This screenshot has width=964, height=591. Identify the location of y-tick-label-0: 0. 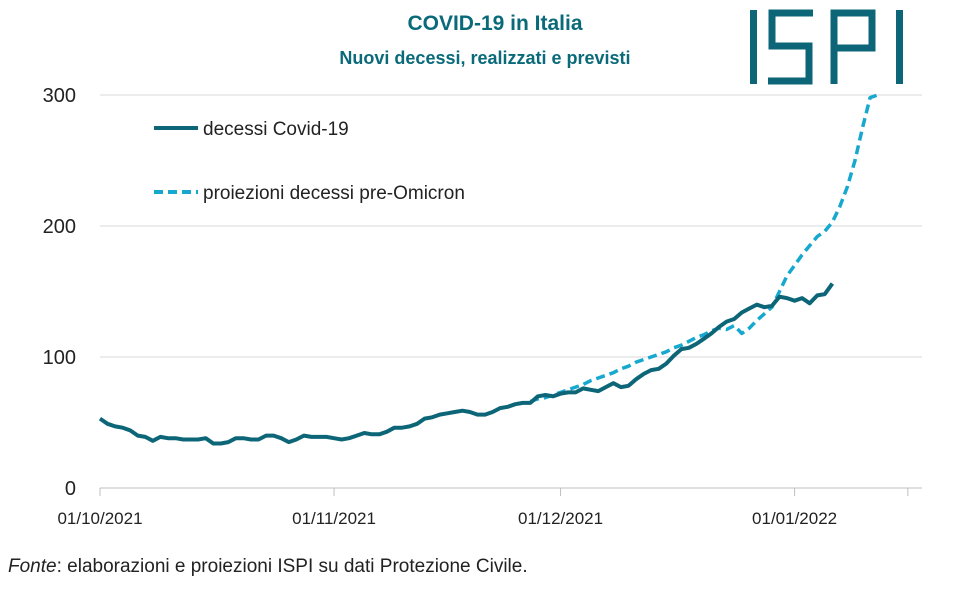
(70, 489).